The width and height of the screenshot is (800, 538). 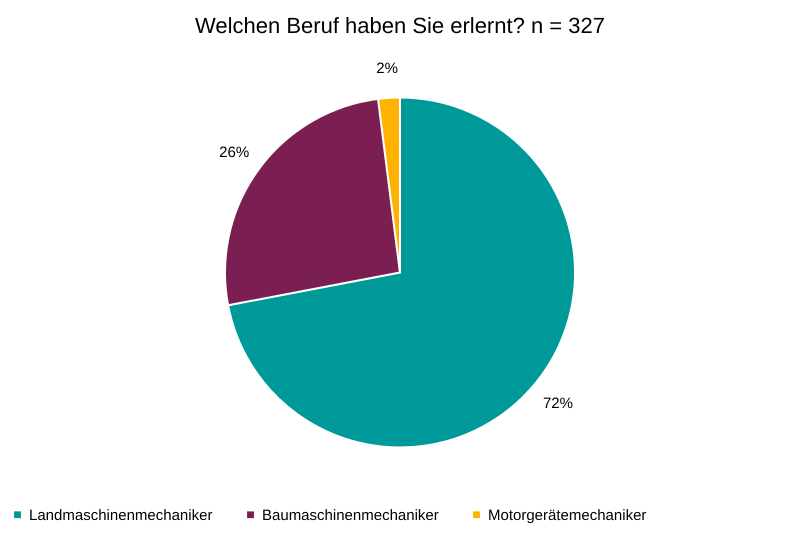 I want to click on data-label: 2%, so click(x=387, y=68).